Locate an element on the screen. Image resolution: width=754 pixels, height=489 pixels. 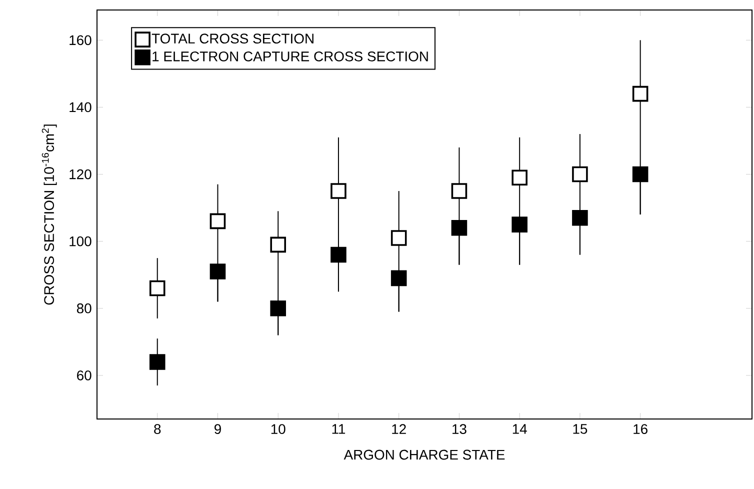
x-tick-label: 10 is located at coordinates (278, 429).